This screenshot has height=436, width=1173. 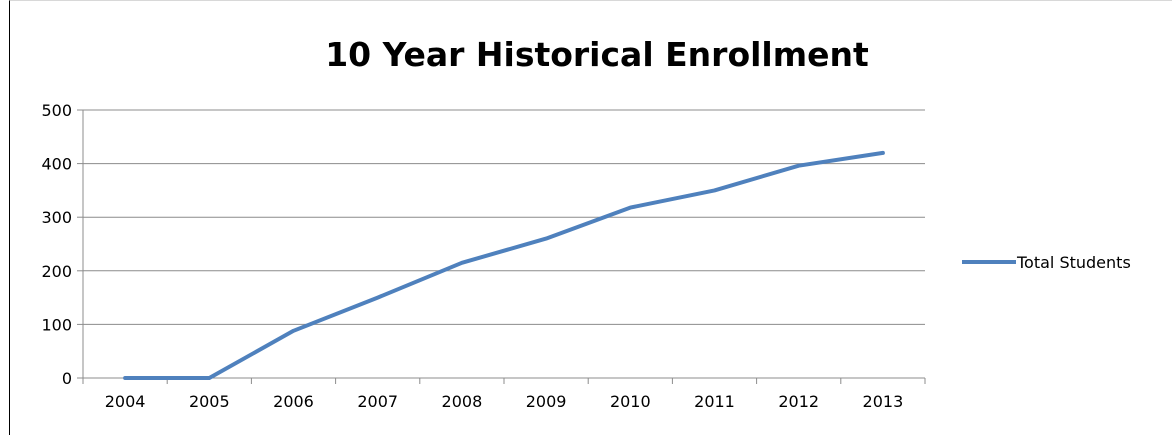 I want to click on y-tick-label-400: 400, so click(x=56, y=164).